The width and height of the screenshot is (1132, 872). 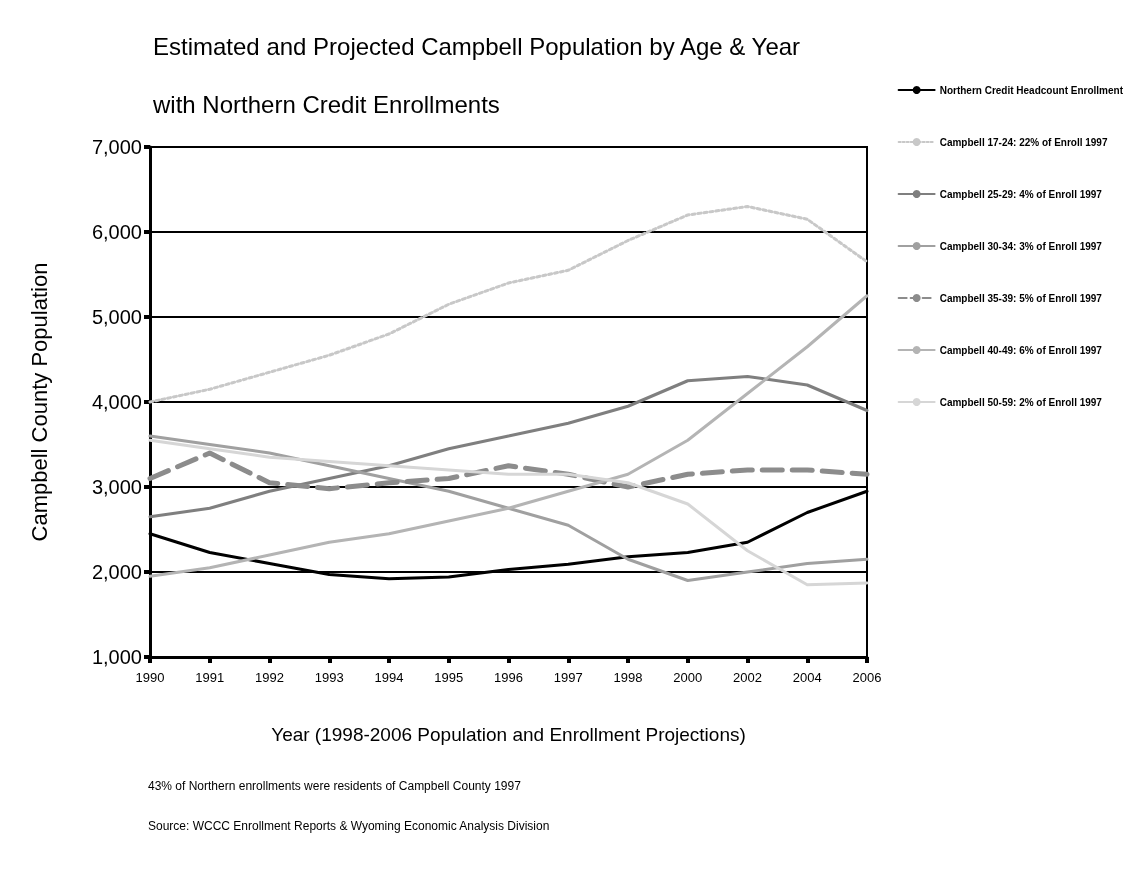 What do you see at coordinates (807, 677) in the screenshot?
I see `x-tick-label: 2004` at bounding box center [807, 677].